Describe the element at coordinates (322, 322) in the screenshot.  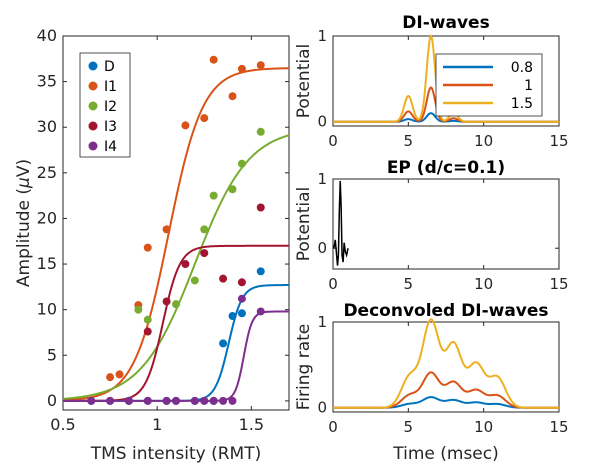
I see `deconv-ytick-label: 1` at that location.